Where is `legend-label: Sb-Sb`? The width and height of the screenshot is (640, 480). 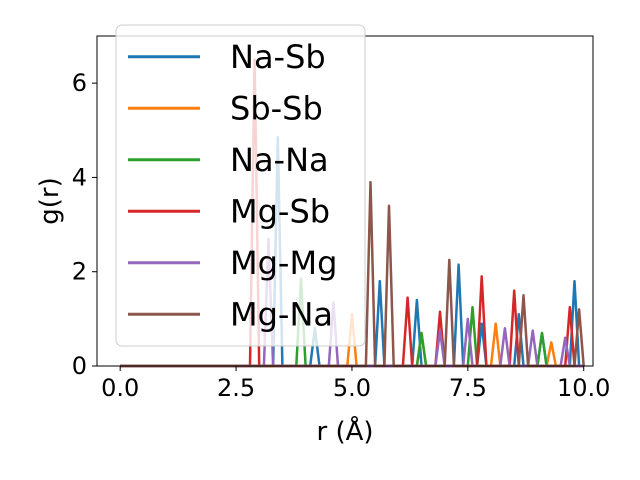
legend-label: Sb-Sb is located at coordinates (276, 108).